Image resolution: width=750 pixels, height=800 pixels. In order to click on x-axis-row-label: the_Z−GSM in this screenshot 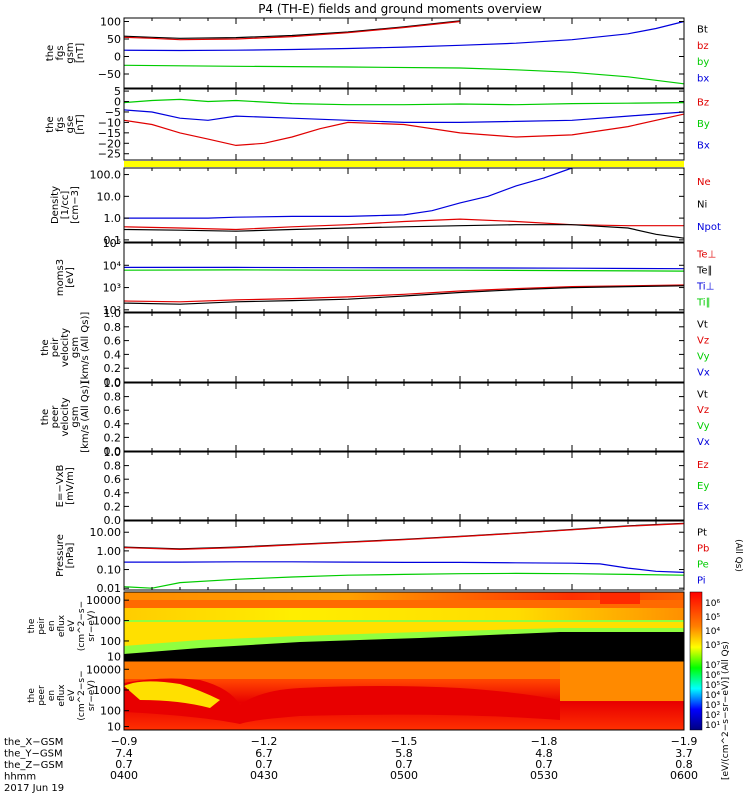, I will do `click(33, 765)`.